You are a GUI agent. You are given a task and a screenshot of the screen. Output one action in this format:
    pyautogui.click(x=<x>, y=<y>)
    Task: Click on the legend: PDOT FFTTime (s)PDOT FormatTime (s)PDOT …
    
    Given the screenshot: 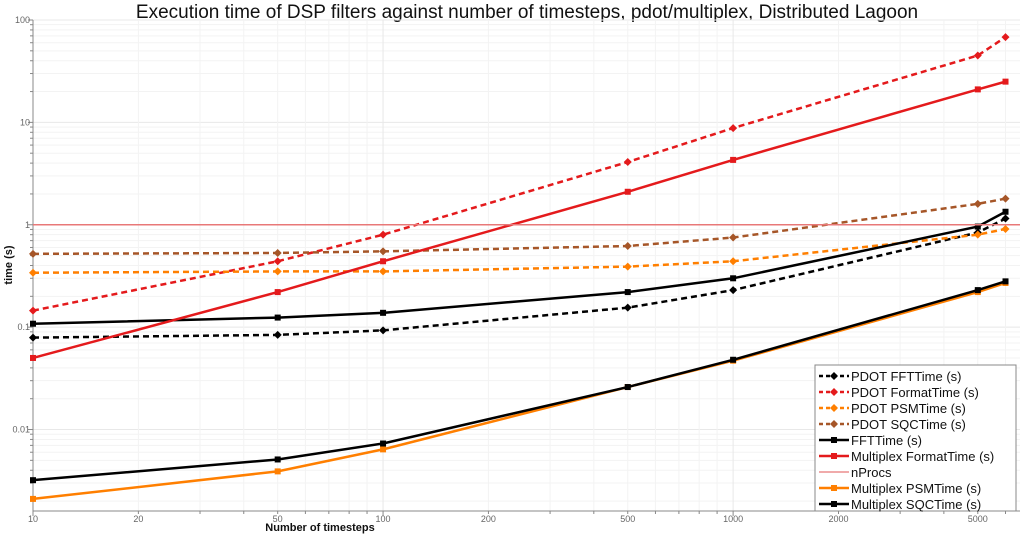 What is the action you would take?
    pyautogui.click(x=915, y=438)
    